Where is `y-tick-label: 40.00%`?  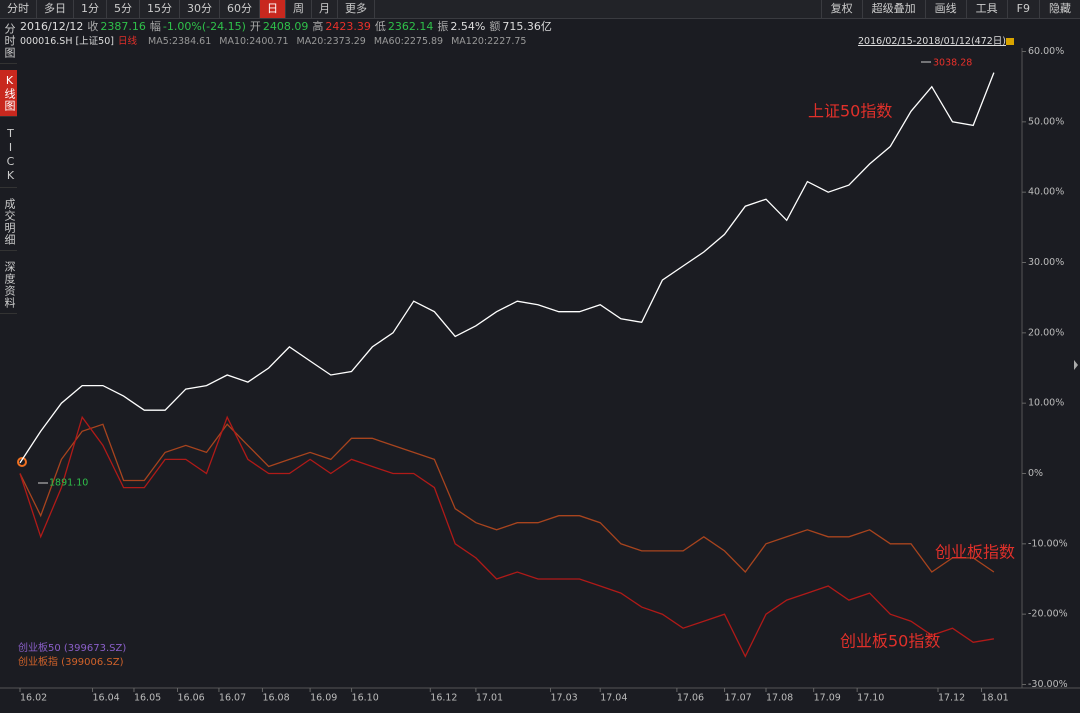
y-tick-label: 40.00% is located at coordinates (1046, 192).